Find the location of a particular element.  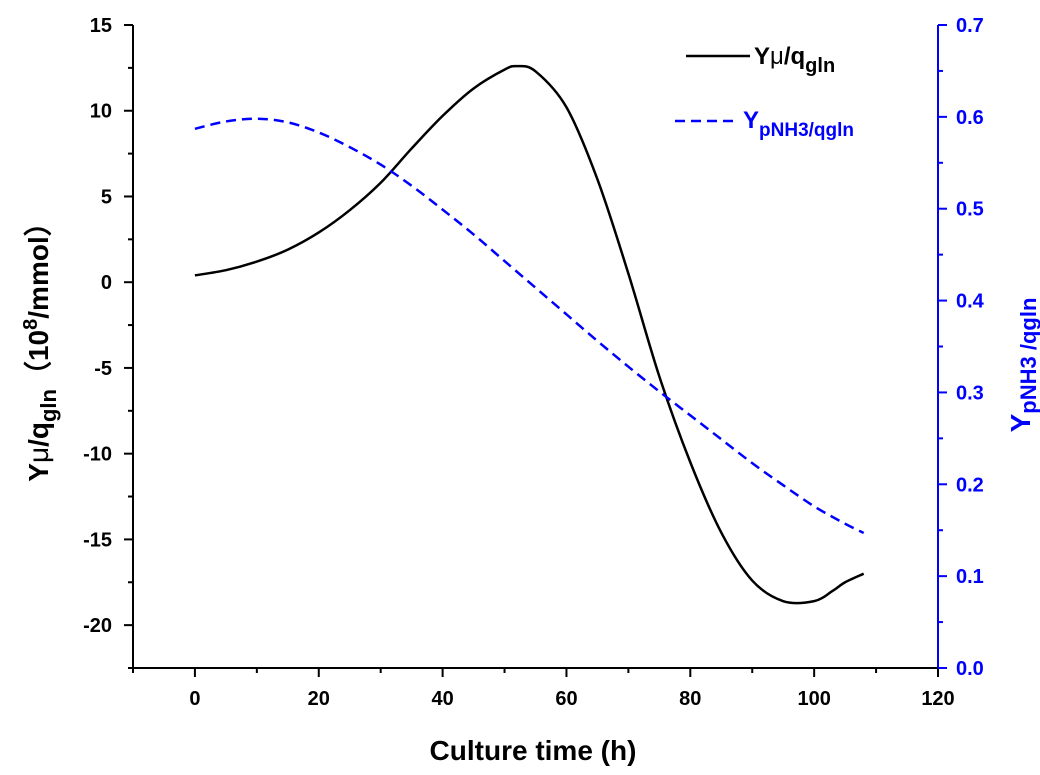

right-axis-title-part: pNH3 /qgln is located at coordinates (1028, 356).